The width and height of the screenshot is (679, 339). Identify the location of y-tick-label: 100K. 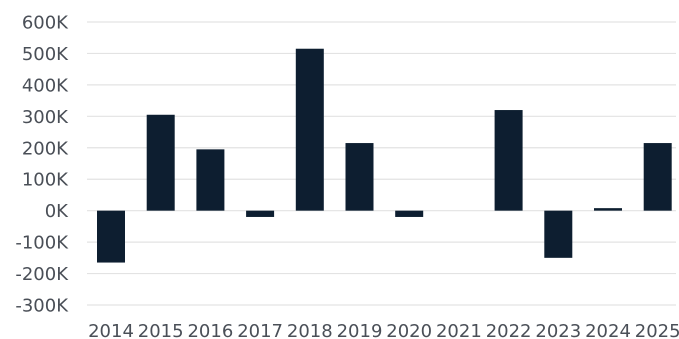
(45, 180).